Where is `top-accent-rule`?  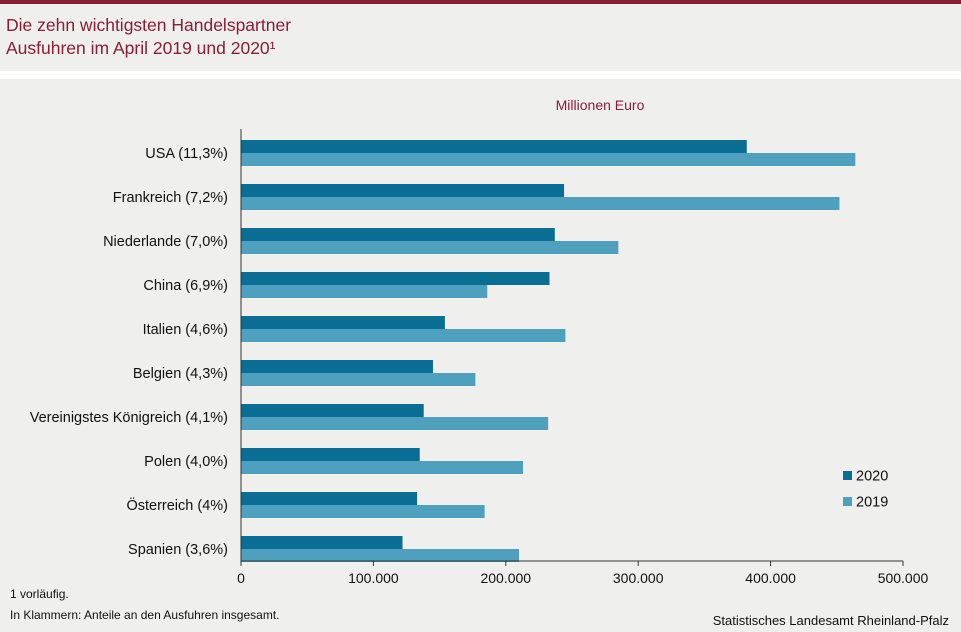
top-accent-rule is located at coordinates (480, 2).